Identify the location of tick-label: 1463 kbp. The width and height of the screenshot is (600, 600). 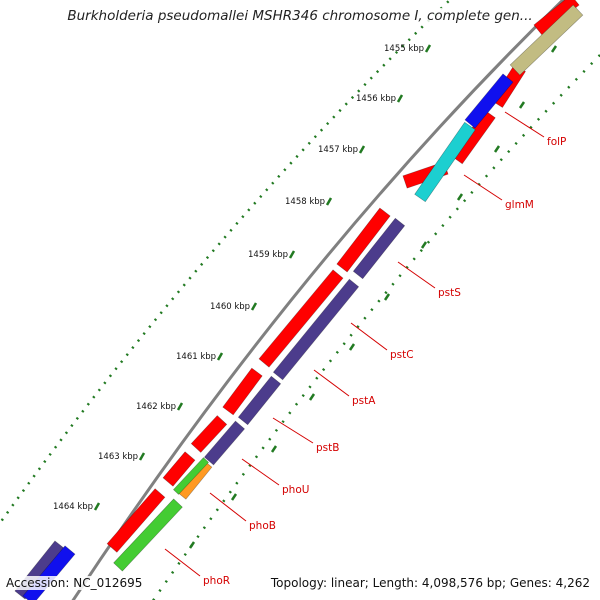
(118, 457).